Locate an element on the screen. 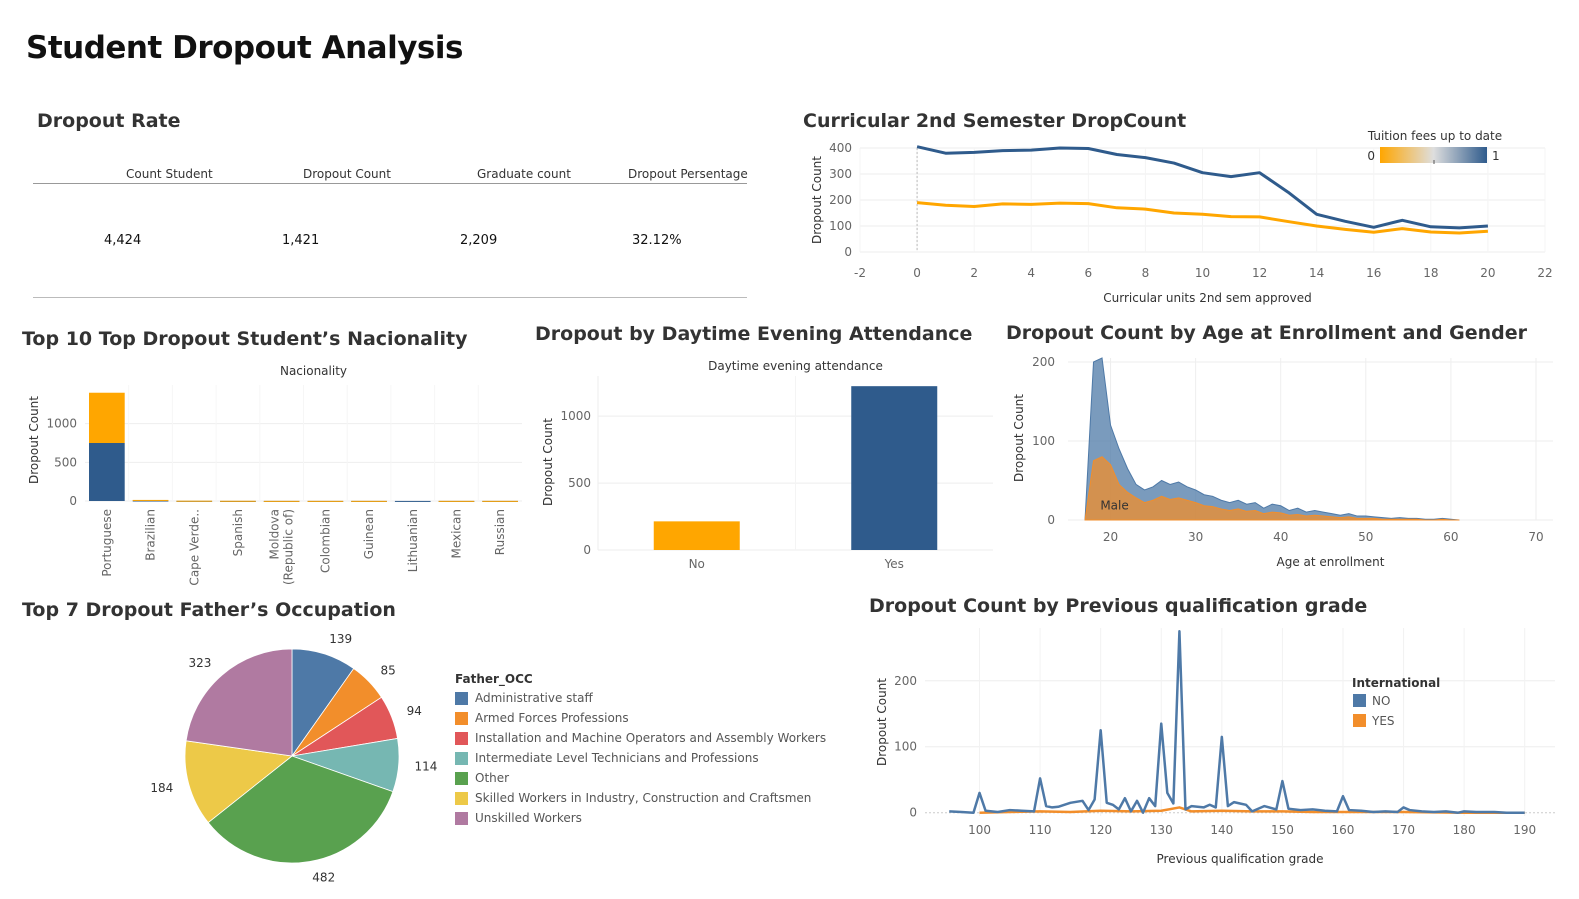  x-axis-label: Age at enrollment is located at coordinates (1331, 562).